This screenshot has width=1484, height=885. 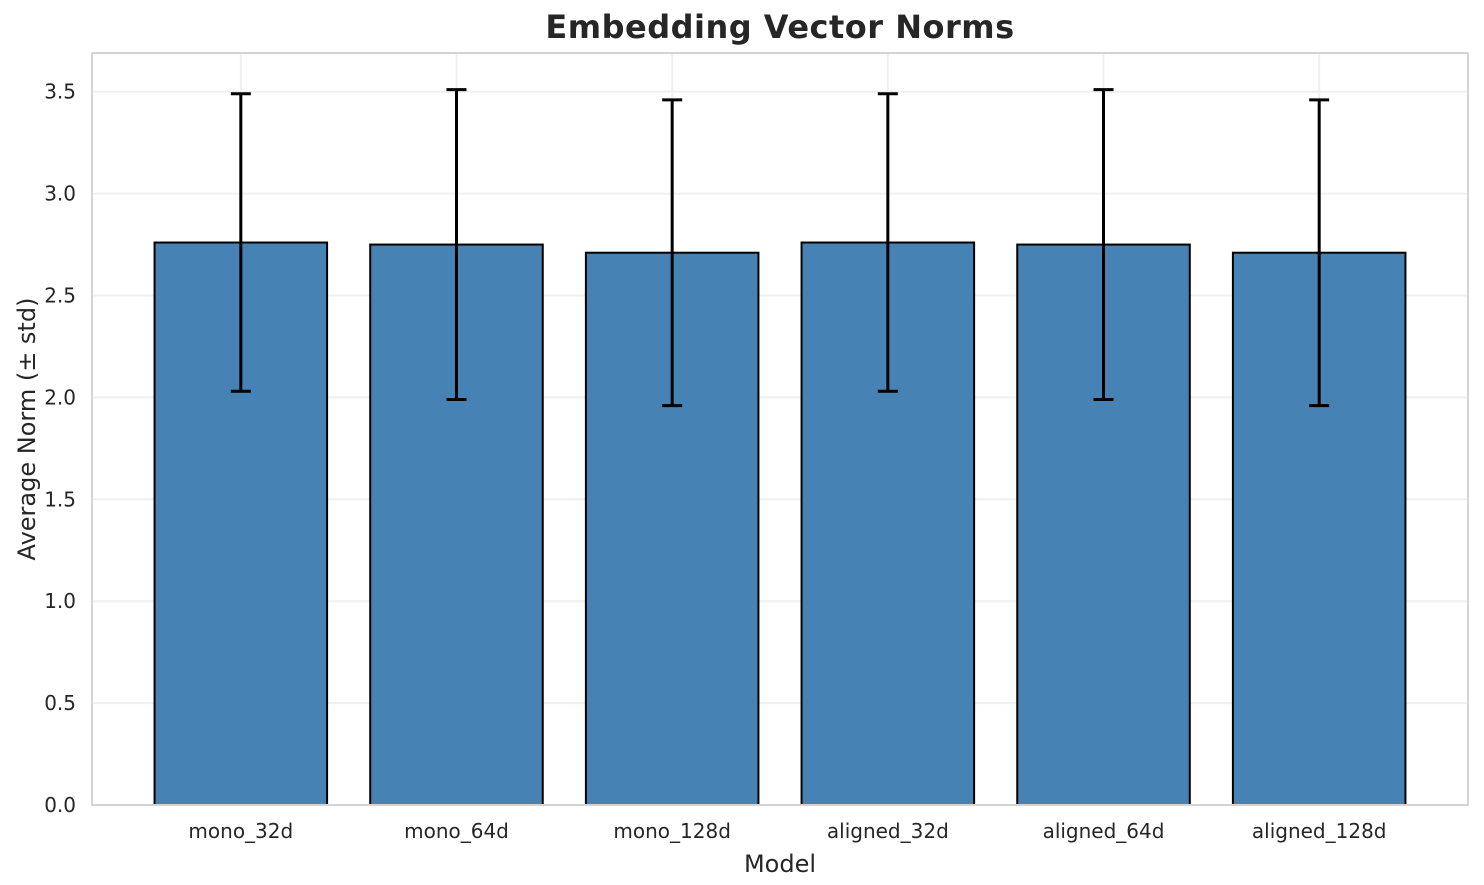 What do you see at coordinates (780, 27) in the screenshot?
I see `chart-title: Embedding Vector Norms` at bounding box center [780, 27].